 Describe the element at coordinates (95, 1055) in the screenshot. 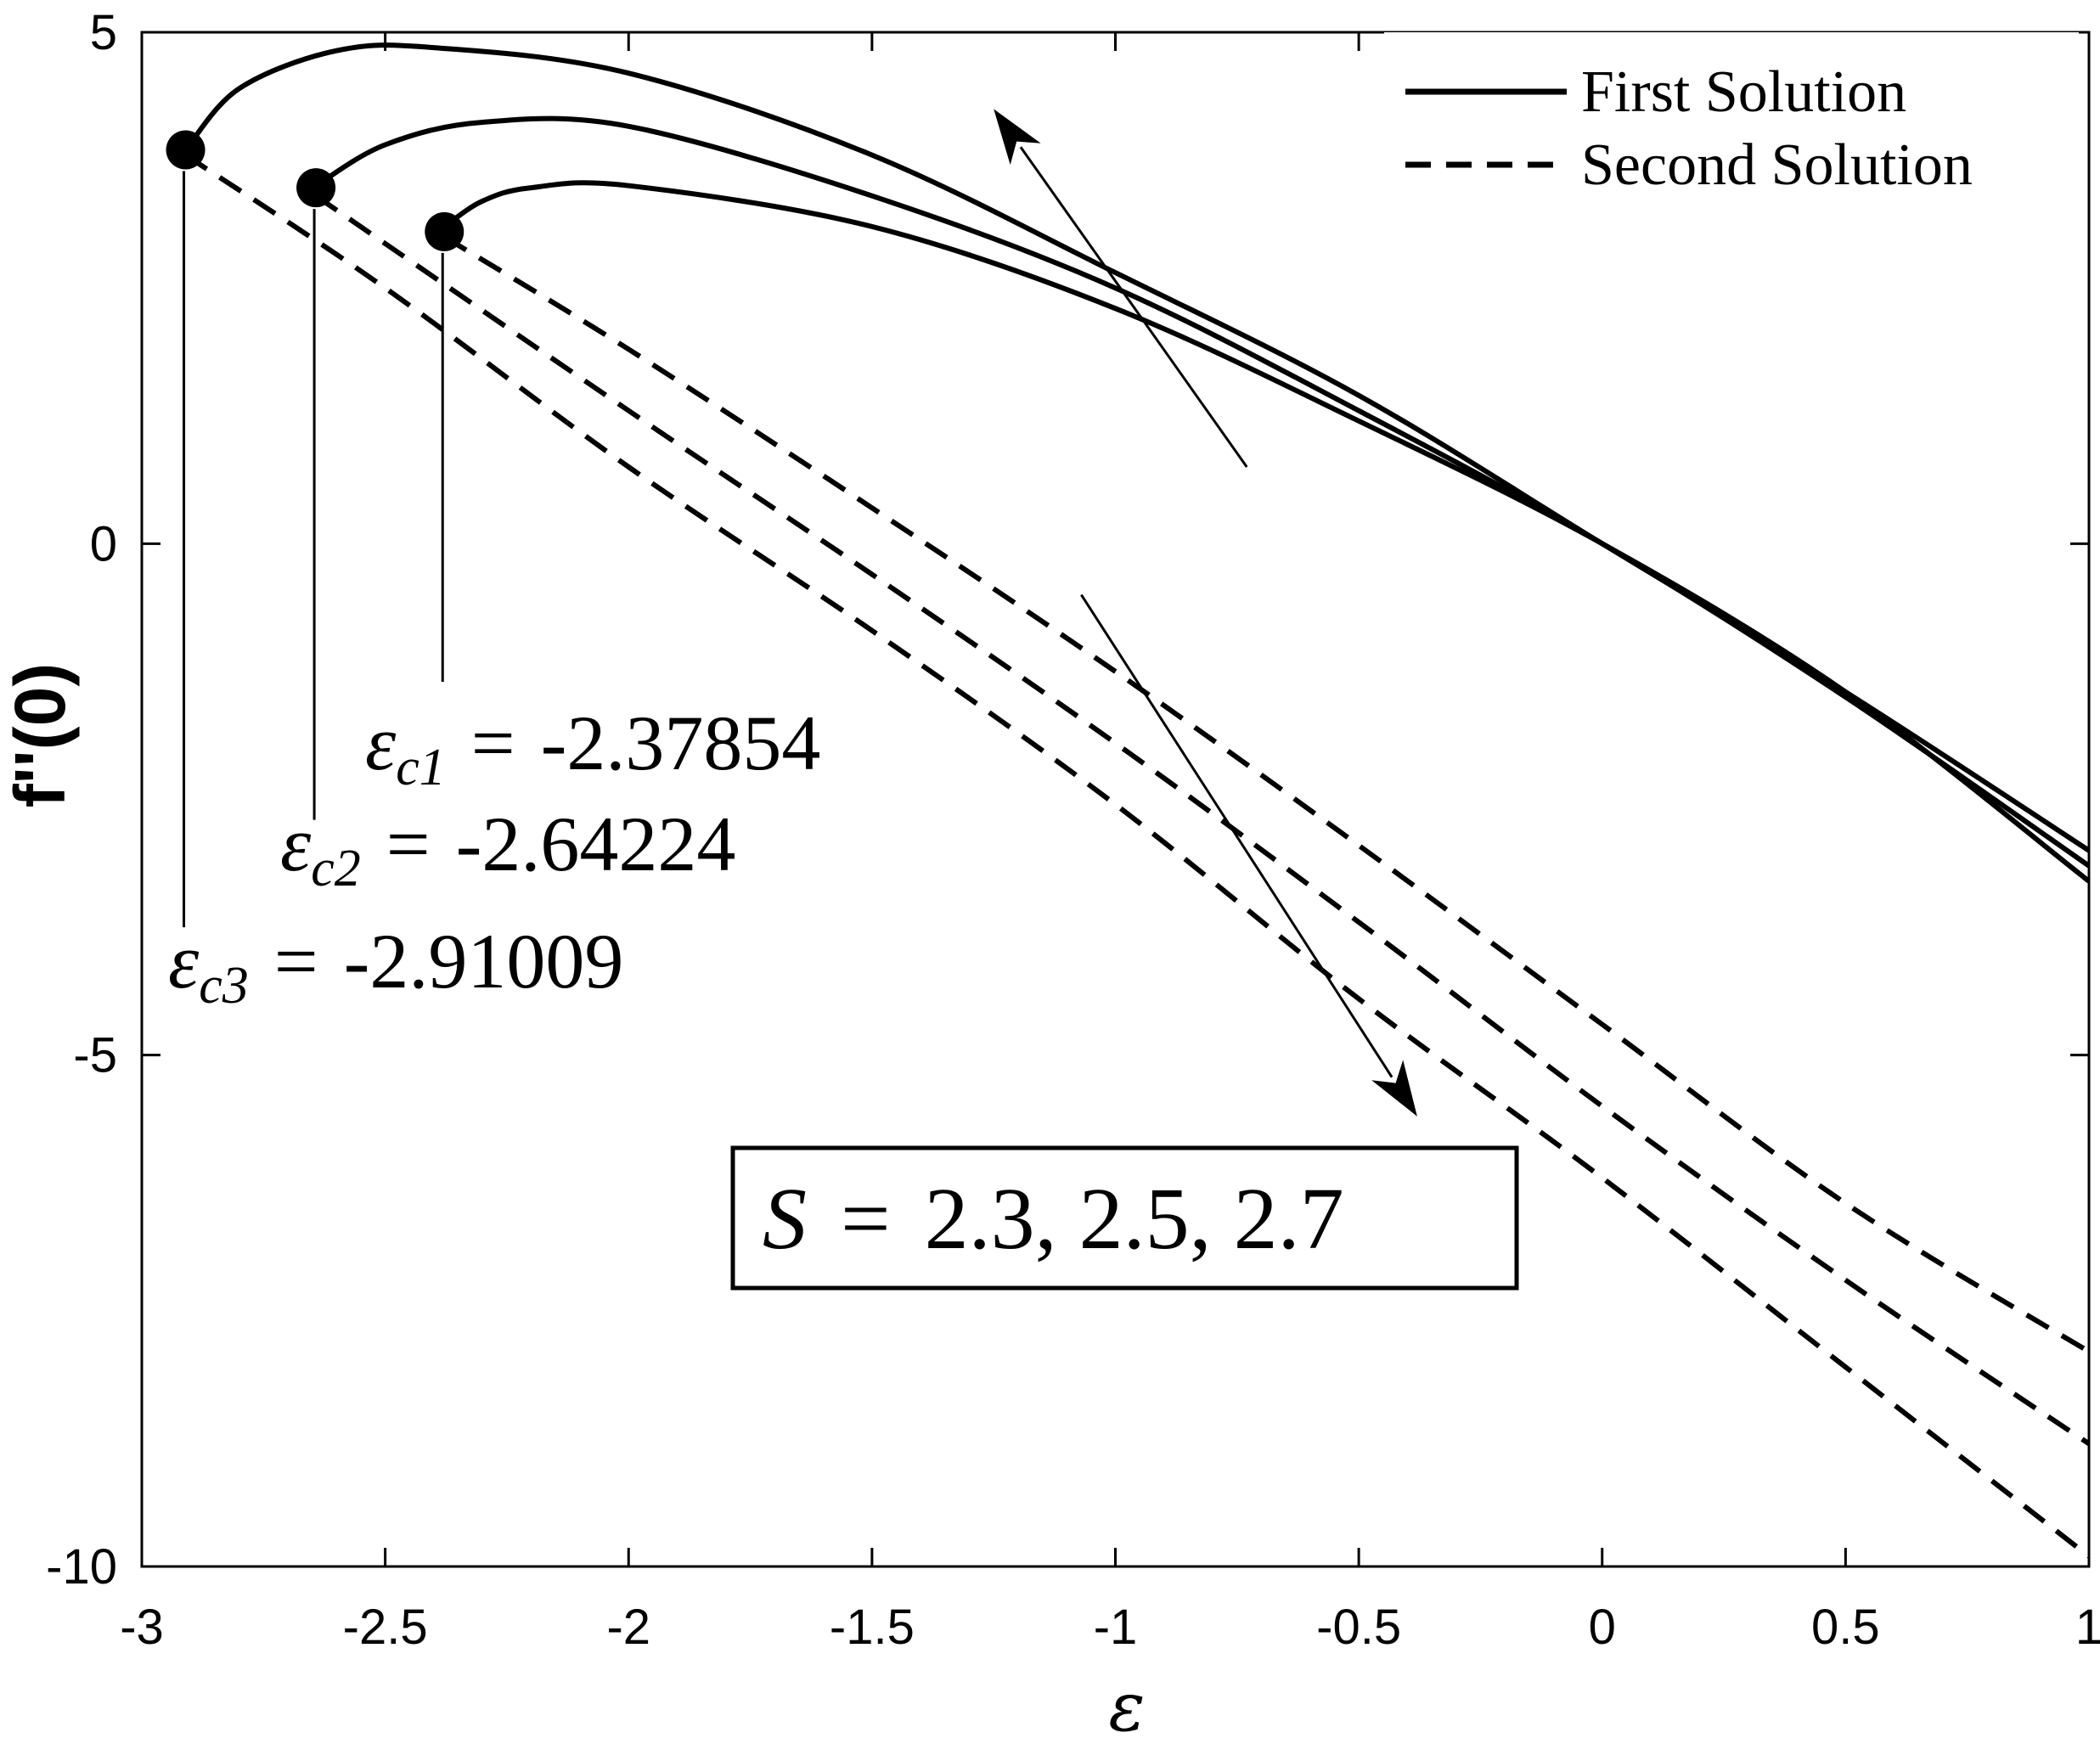

I see `y-tick-label: -5` at that location.